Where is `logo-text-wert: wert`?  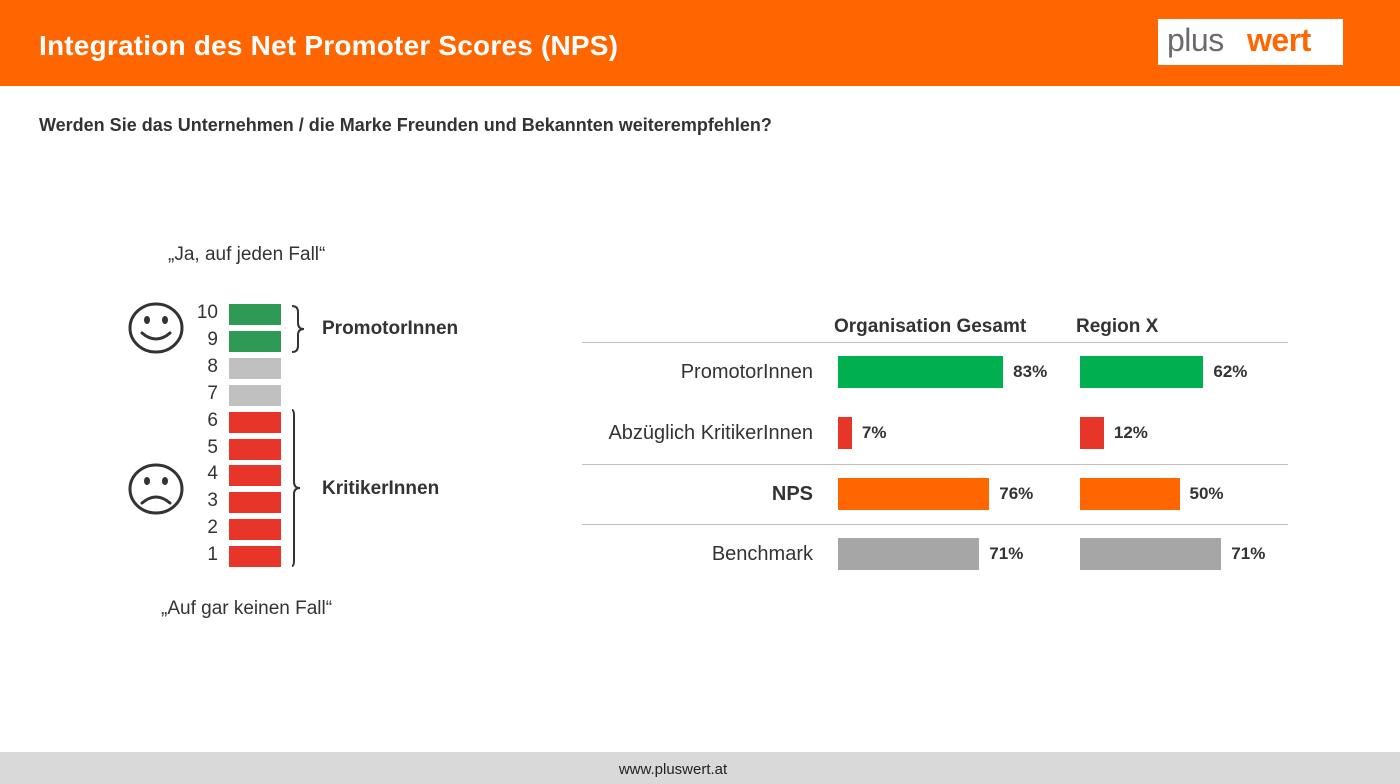 logo-text-wert: wert is located at coordinates (1279, 40).